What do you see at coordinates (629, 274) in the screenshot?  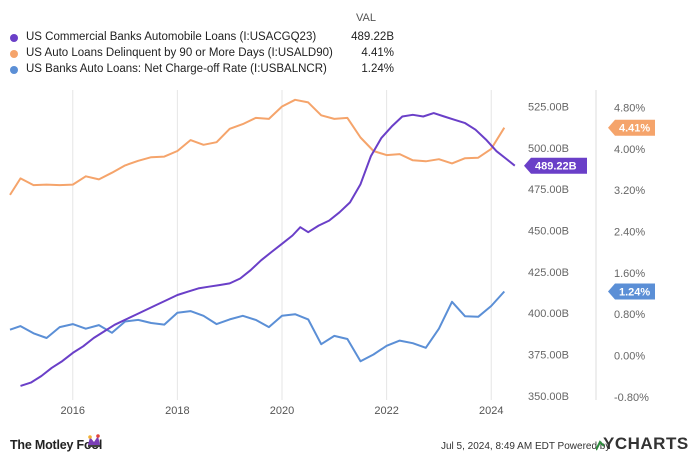 I see `y-right-tick-label: 1.60%` at bounding box center [629, 274].